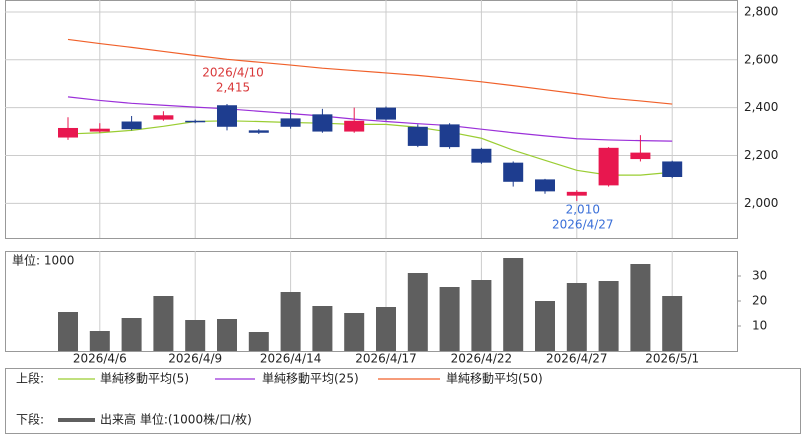  What do you see at coordinates (583, 209) in the screenshot?
I see `annotation-value: 2,010` at bounding box center [583, 209].